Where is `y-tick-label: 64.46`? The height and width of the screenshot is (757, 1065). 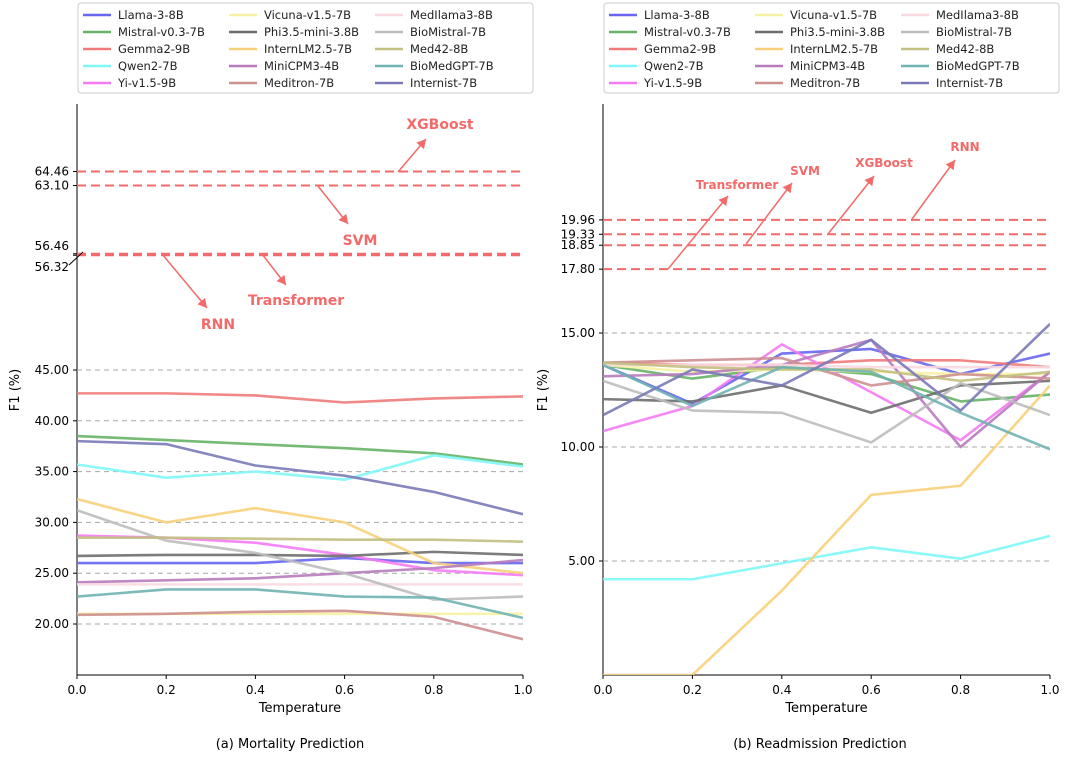 y-tick-label: 64.46 is located at coordinates (52, 172).